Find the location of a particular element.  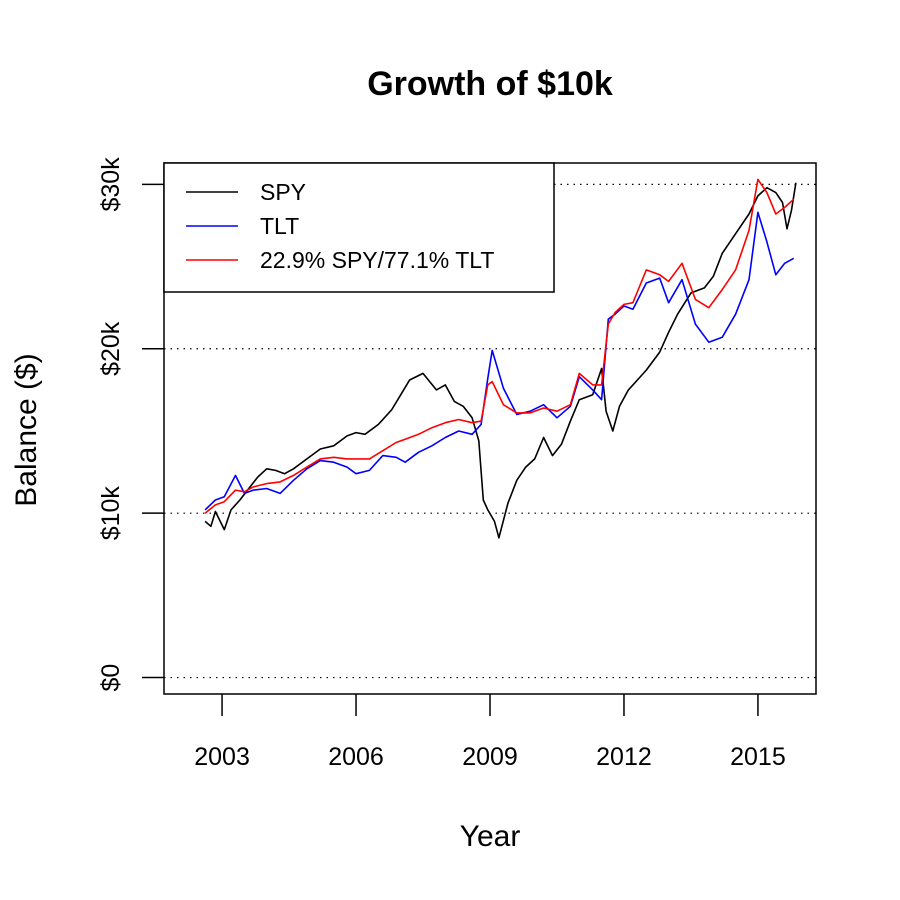

y-tick-label: $30k is located at coordinates (111, 184).